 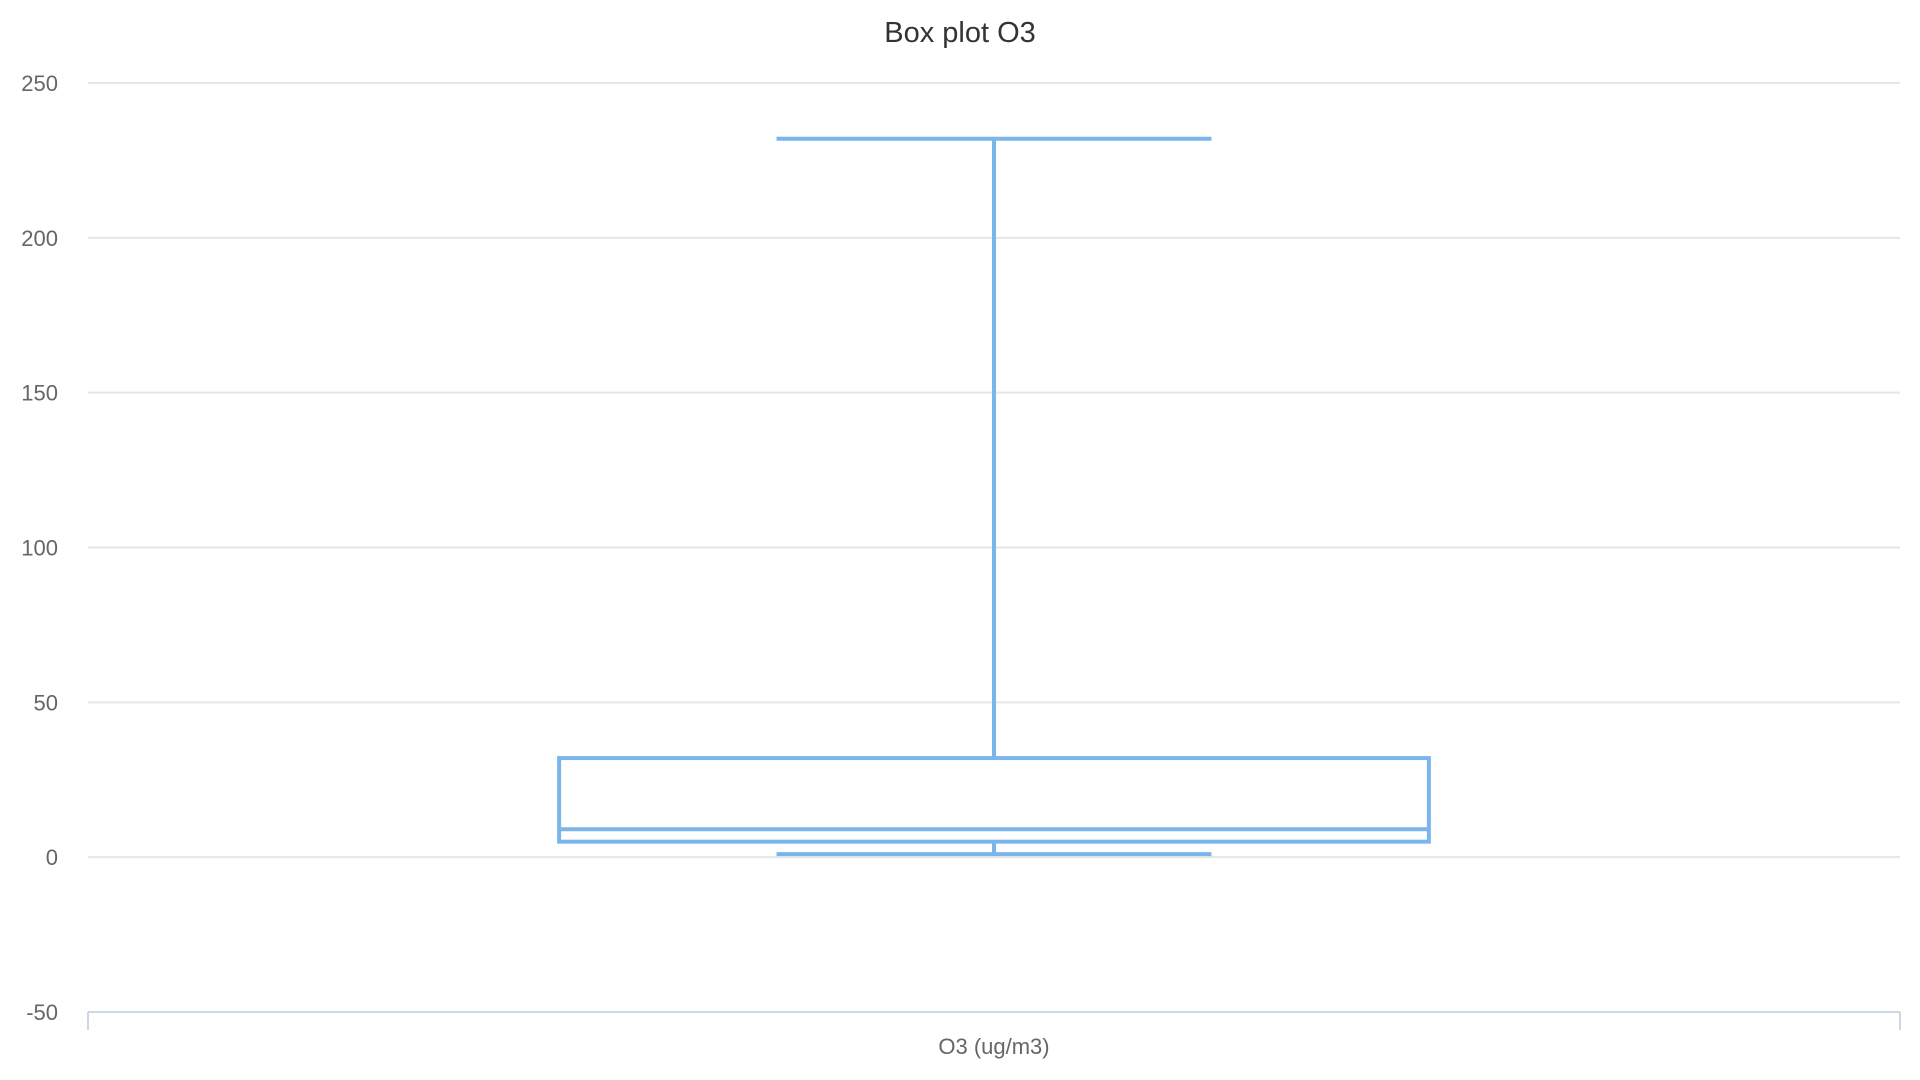 I want to click on x-category-label: O3 (ug/m3), so click(x=993, y=1046).